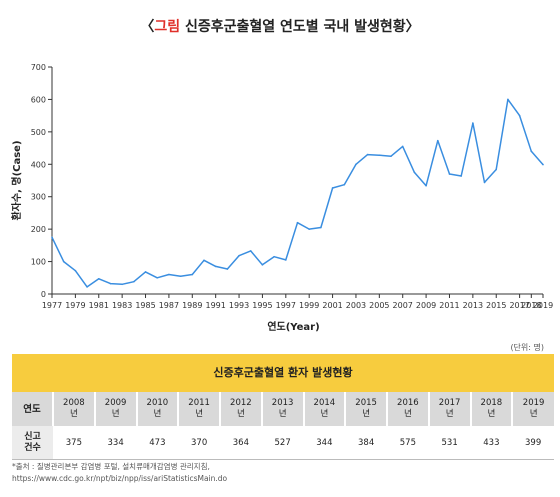  Describe the element at coordinates (496, 305) in the screenshot. I see `x-tick-label: 2015` at that location.